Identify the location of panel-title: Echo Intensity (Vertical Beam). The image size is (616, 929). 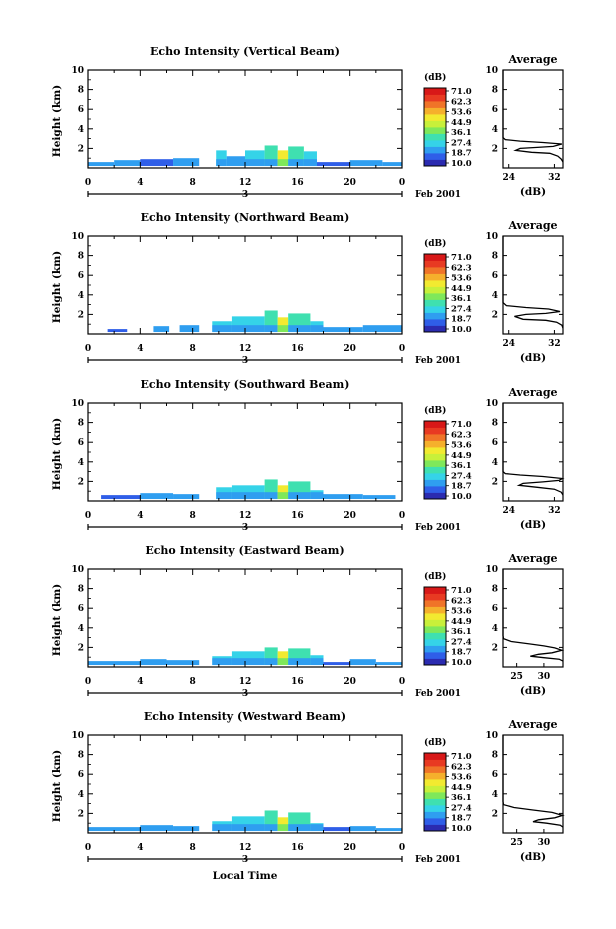
(245, 51).